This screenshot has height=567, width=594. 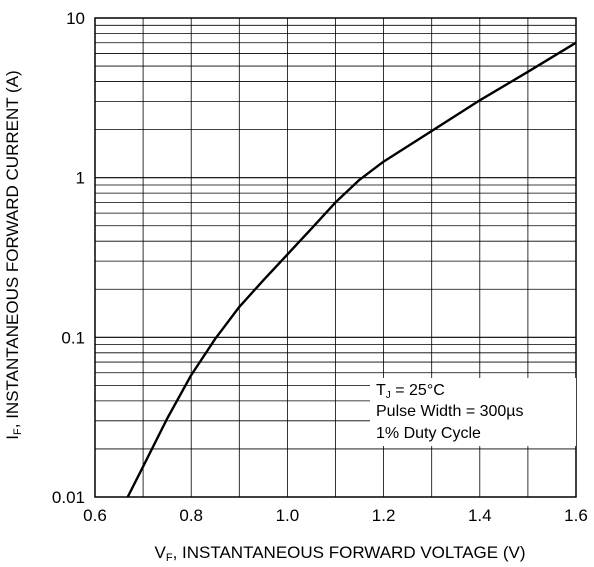 What do you see at coordinates (576, 515) in the screenshot?
I see `x-tick-label: 1.6` at bounding box center [576, 515].